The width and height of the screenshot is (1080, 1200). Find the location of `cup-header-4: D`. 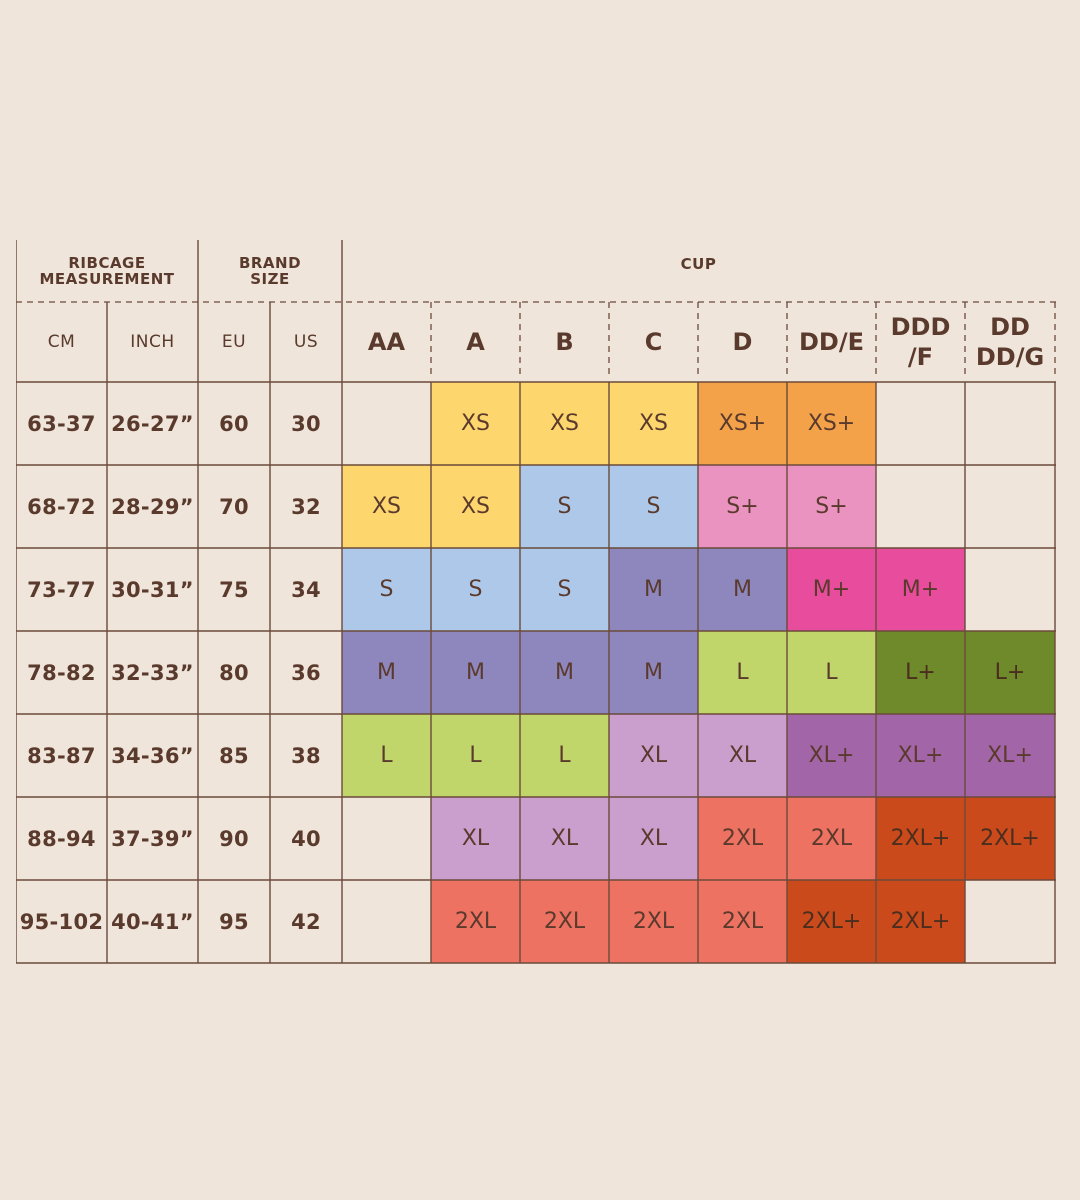

cup-header-4: D is located at coordinates (742, 342).